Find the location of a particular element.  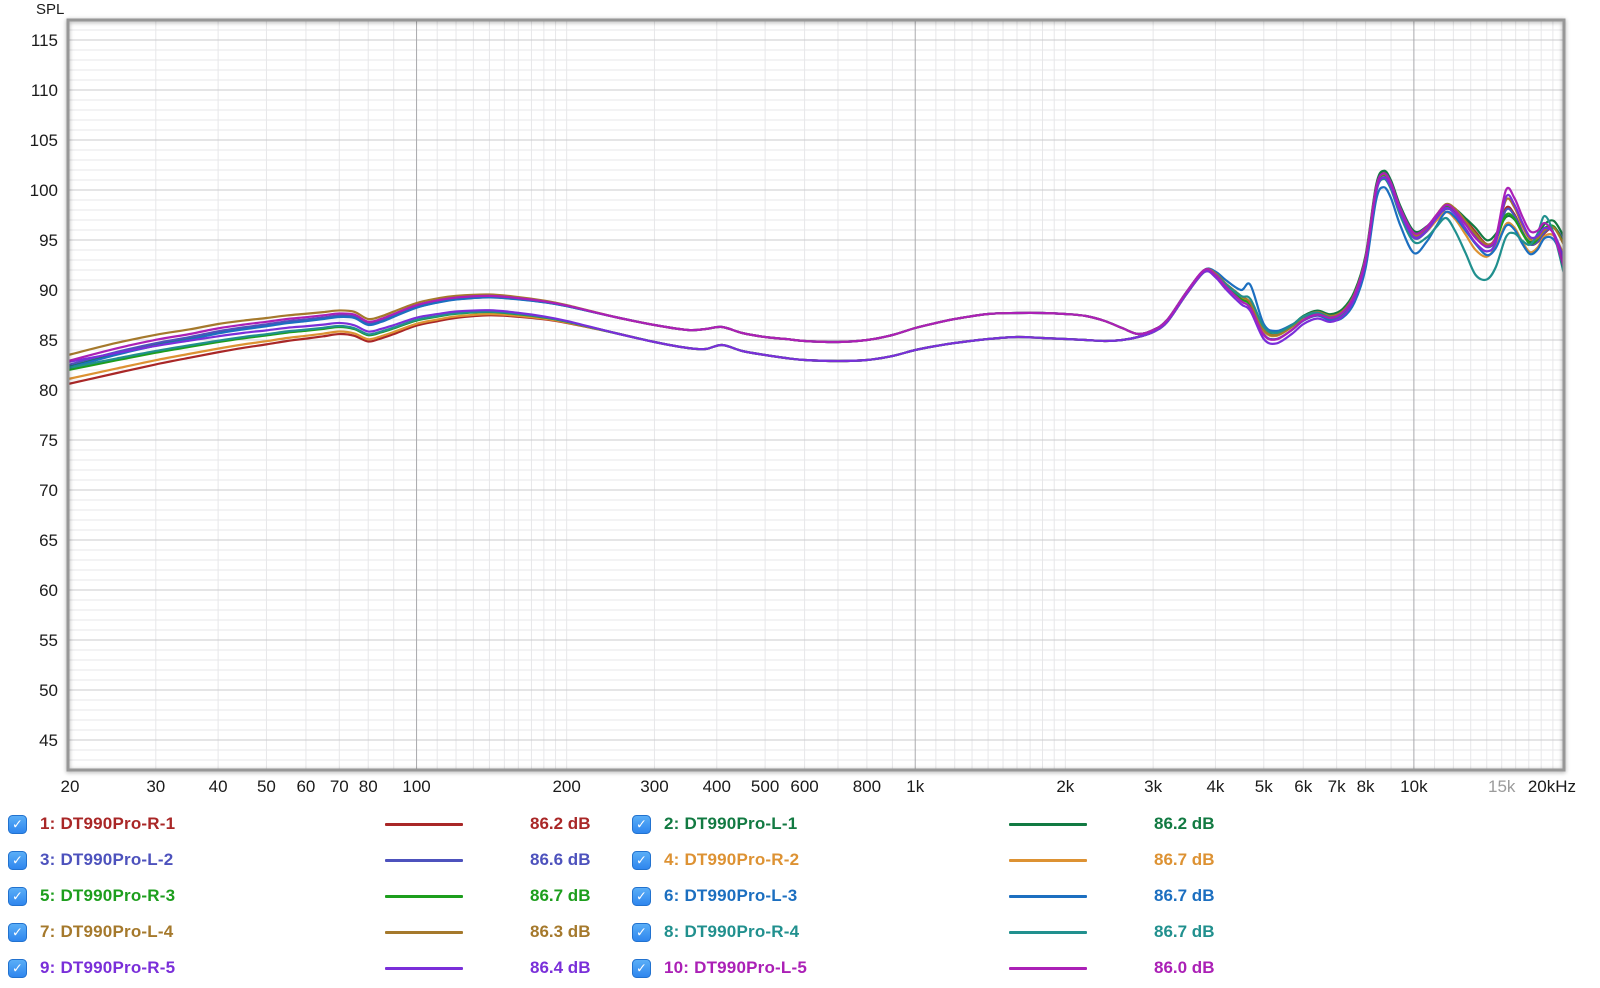

y-tick-label: 50 is located at coordinates (48, 690).